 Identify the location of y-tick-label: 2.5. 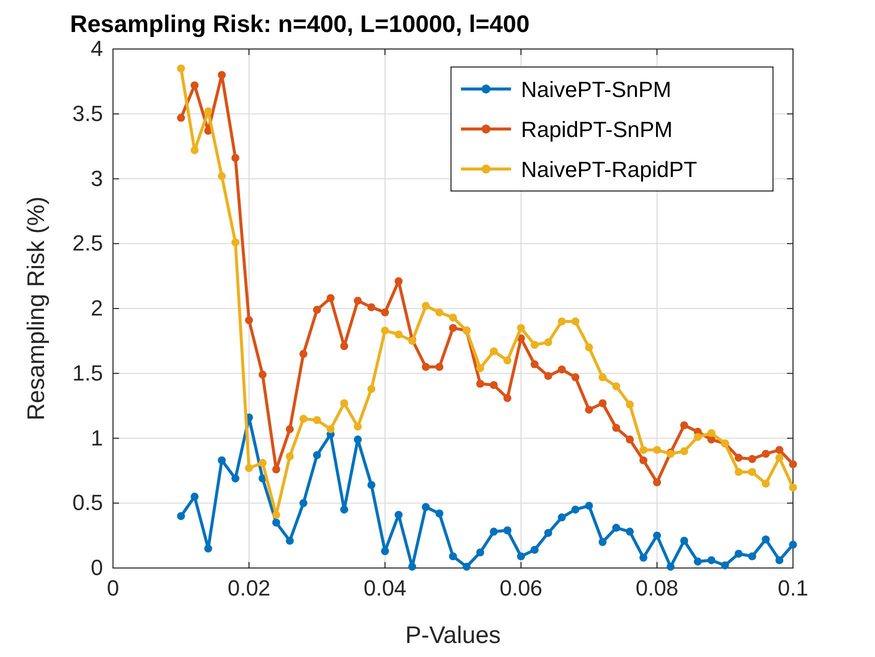
(87, 243).